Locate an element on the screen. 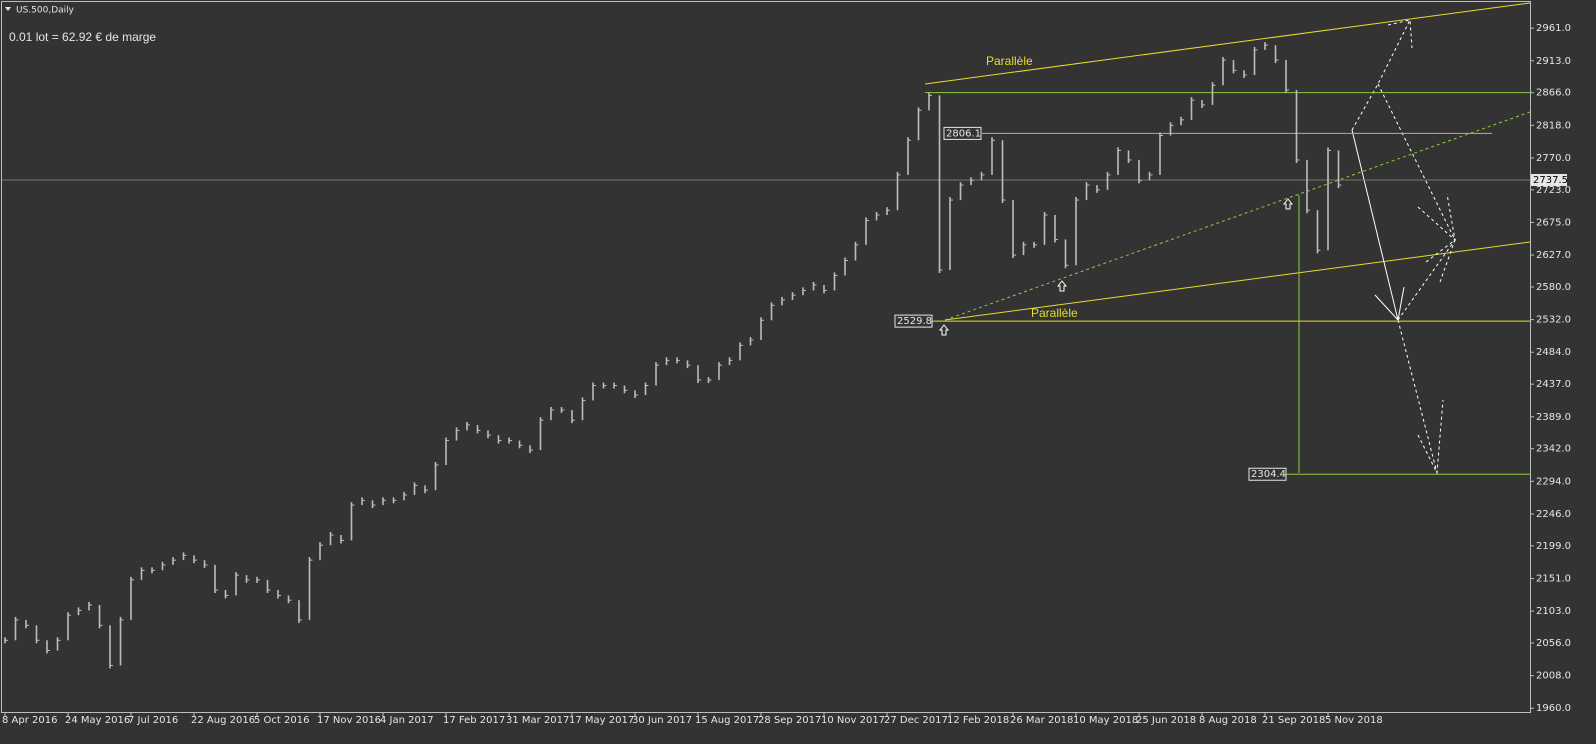  x-tick-label: 8 Apr 2016 is located at coordinates (29, 720).